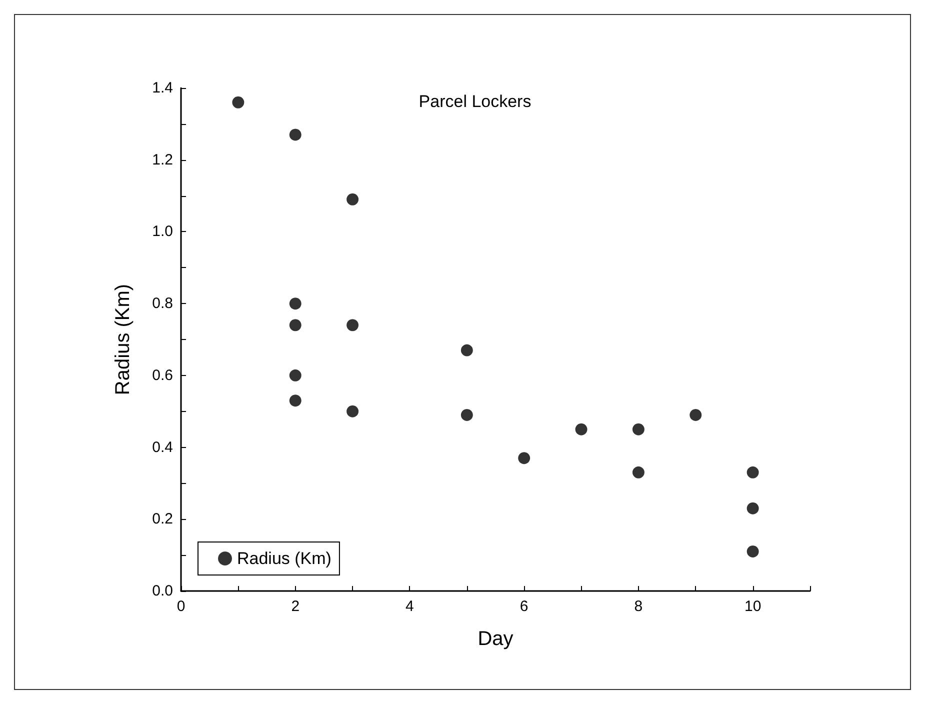 Image resolution: width=927 pixels, height=703 pixels. Describe the element at coordinates (123, 340) in the screenshot. I see `y-axis-title: Radius (Km)` at that location.